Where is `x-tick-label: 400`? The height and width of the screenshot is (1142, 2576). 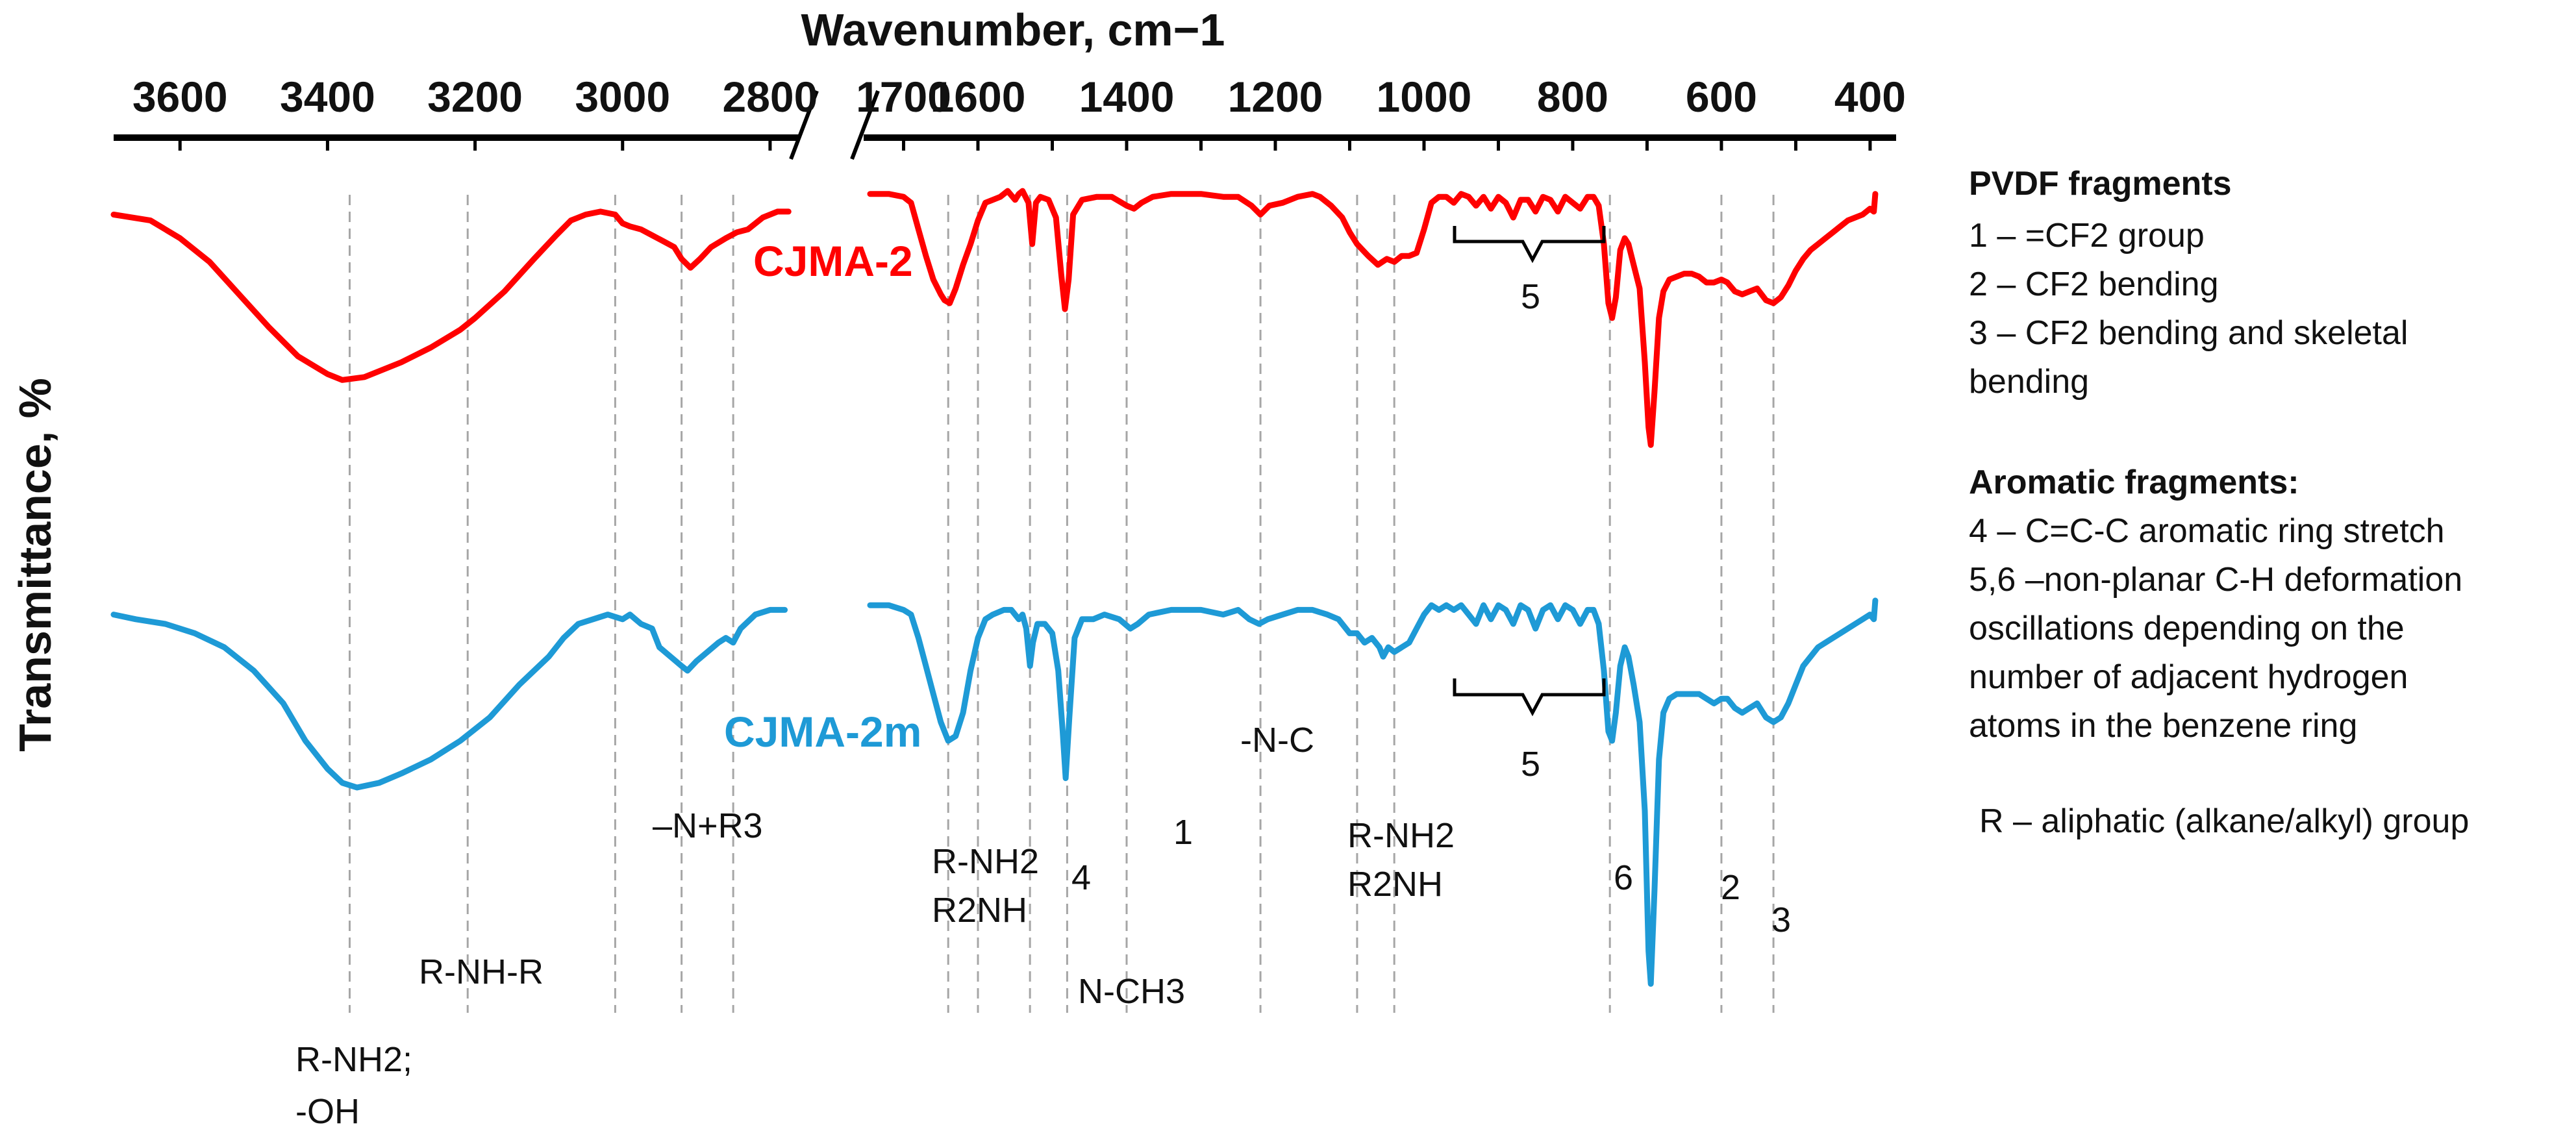
x-tick-label: 400 is located at coordinates (1870, 97).